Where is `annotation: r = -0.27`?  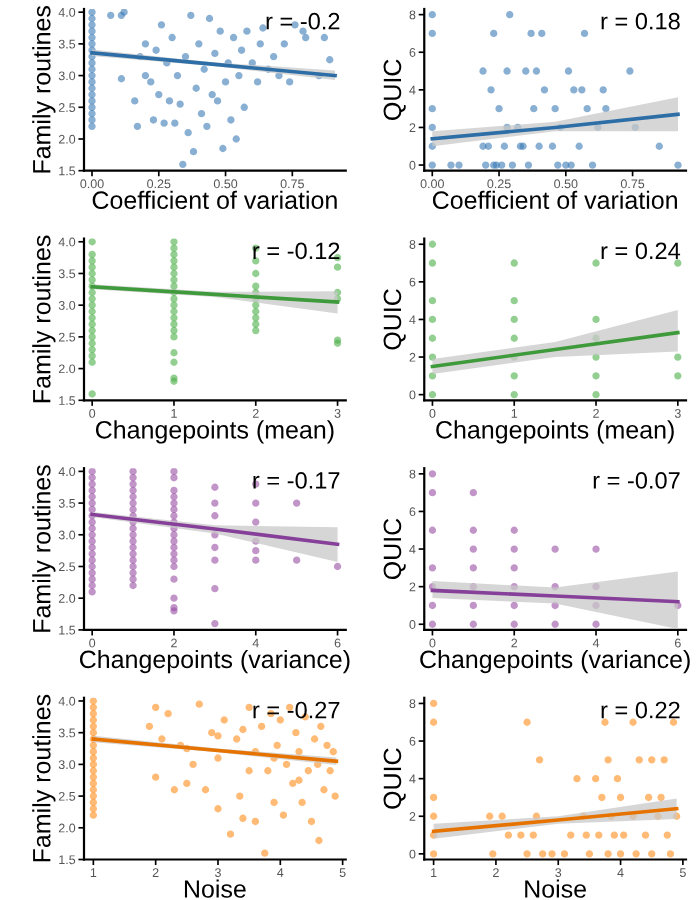
annotation: r = -0.27 is located at coordinates (296, 710).